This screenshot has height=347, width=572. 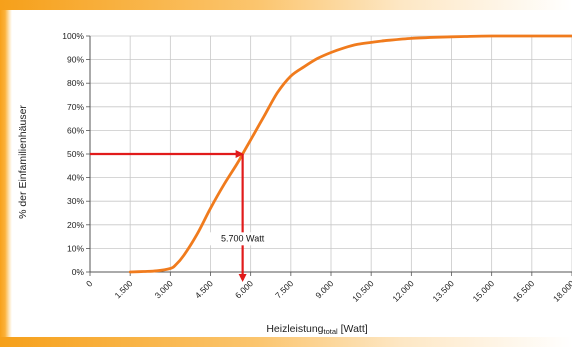 What do you see at coordinates (73, 36) in the screenshot?
I see `y-tick-label: 100%` at bounding box center [73, 36].